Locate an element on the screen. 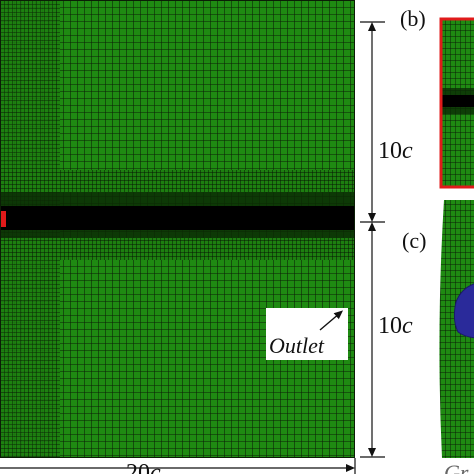  dimension-width-unit: c is located at coordinates (155, 467).